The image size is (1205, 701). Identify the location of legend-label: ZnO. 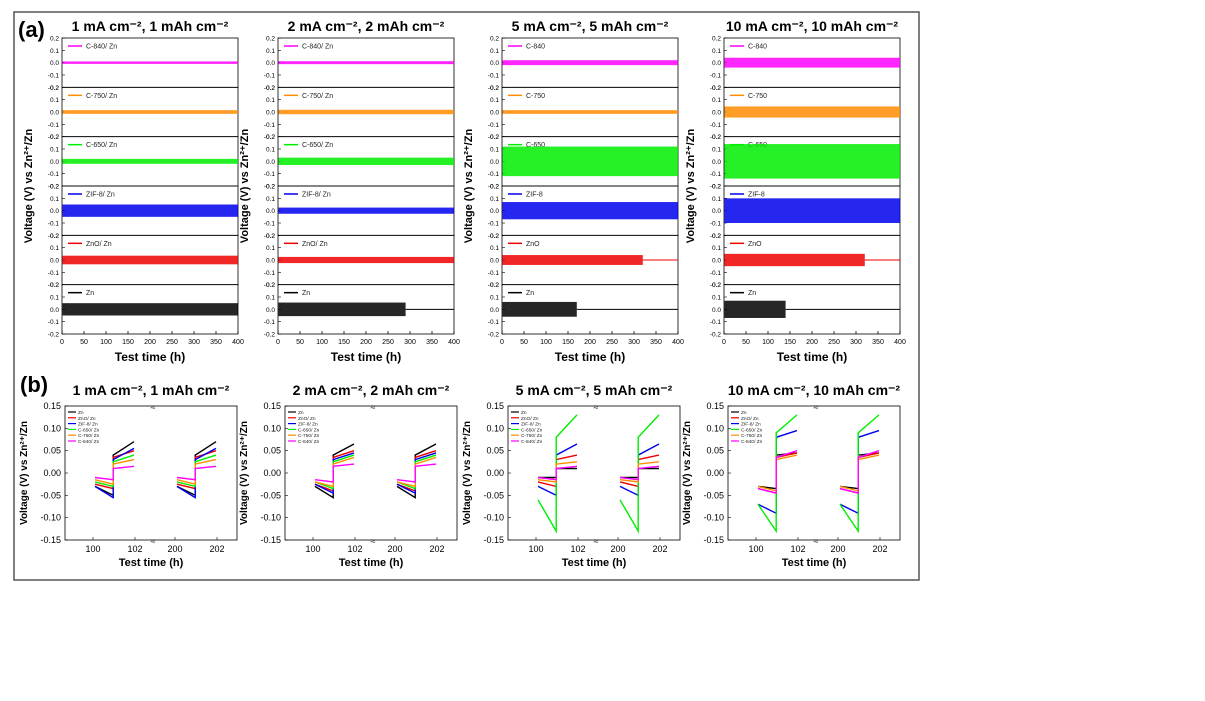
(533, 244).